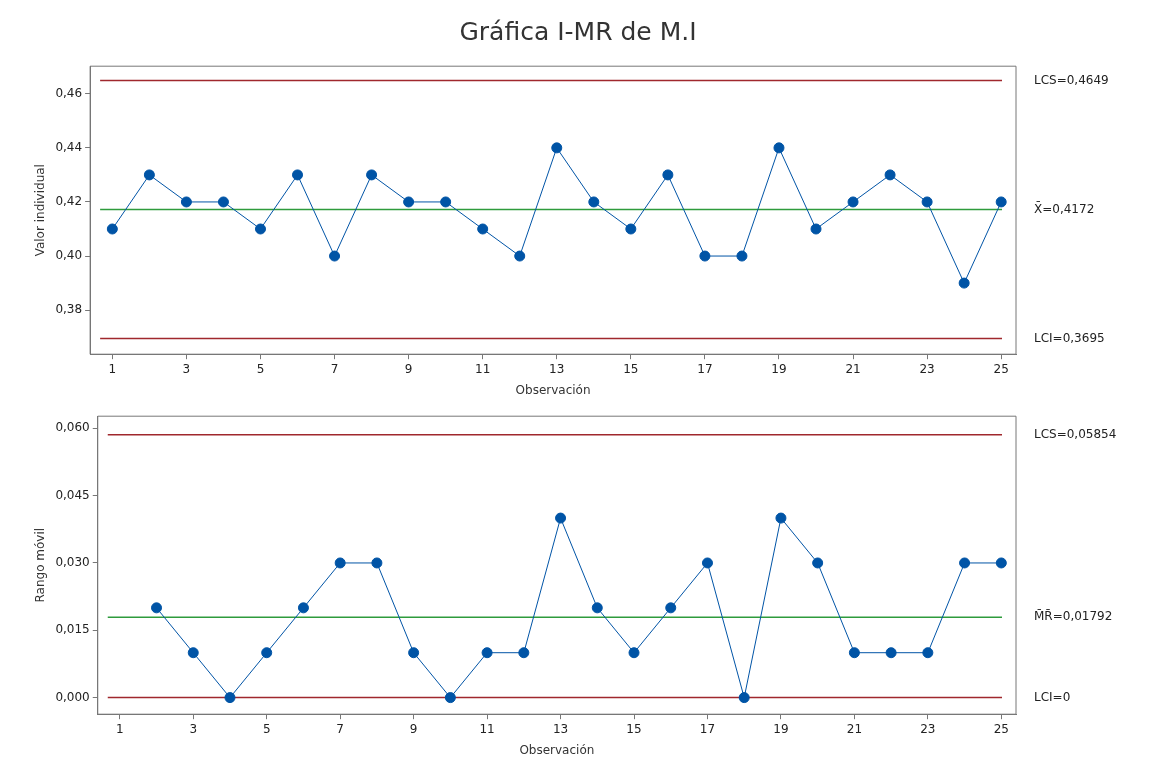 This screenshot has height=766, width=1156. I want to click on ref-line-label: X̄=0,4172, so click(1064, 208).